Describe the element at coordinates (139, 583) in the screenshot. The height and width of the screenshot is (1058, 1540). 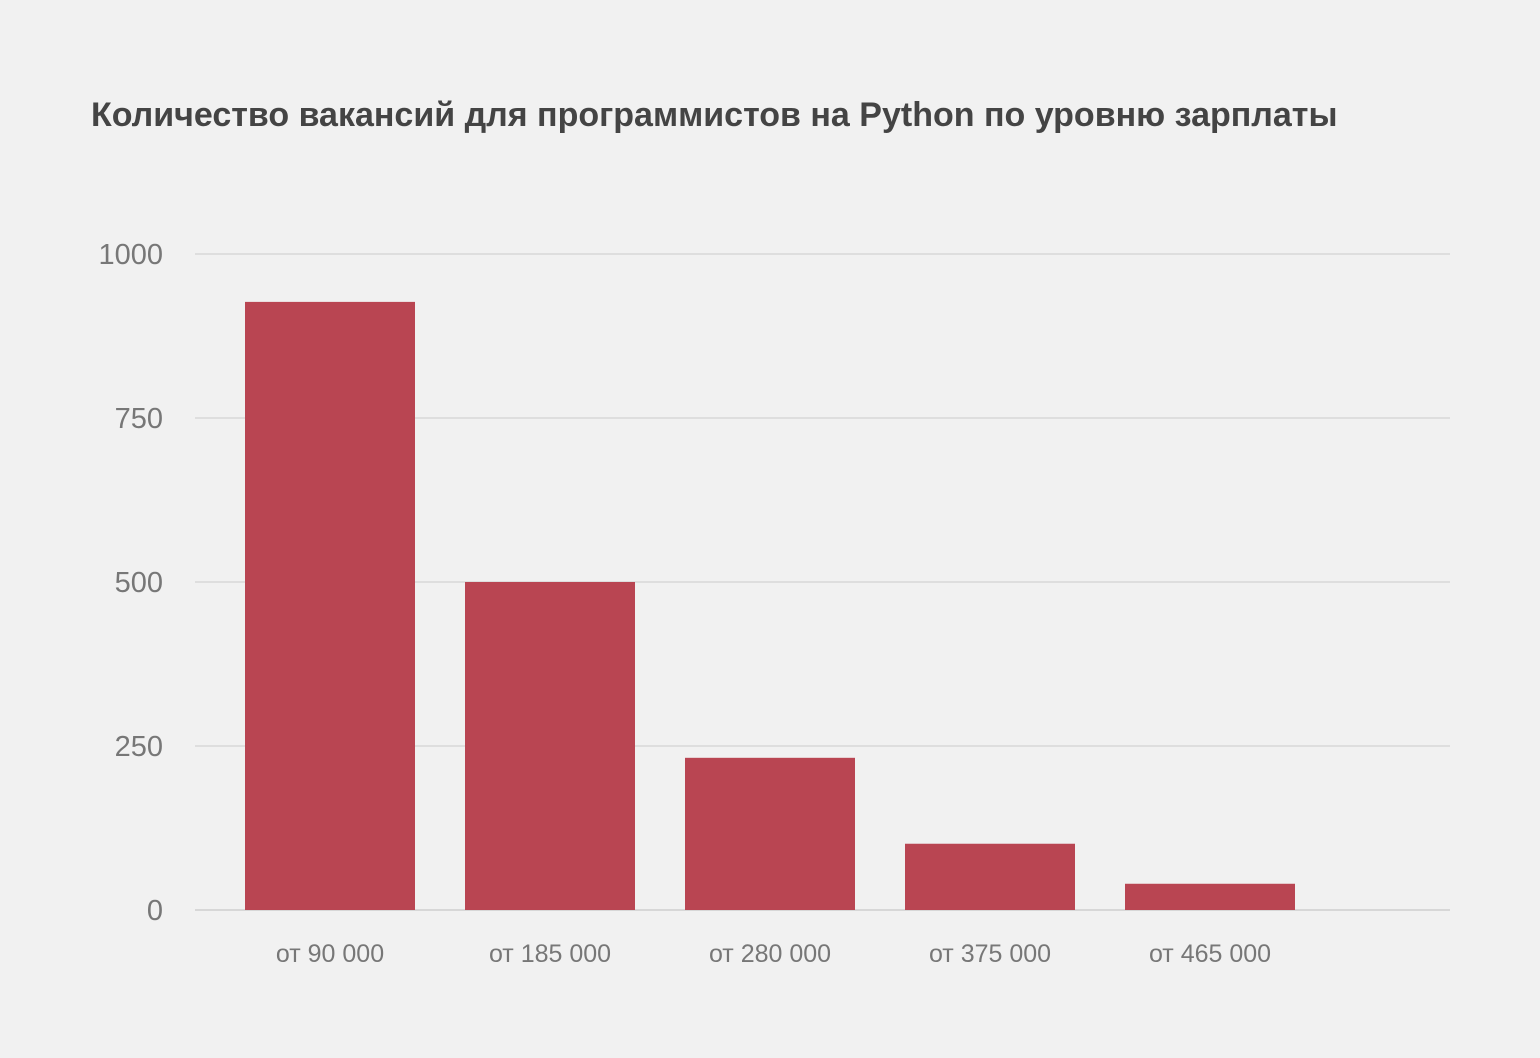
I see `y-tick-label: 500` at that location.